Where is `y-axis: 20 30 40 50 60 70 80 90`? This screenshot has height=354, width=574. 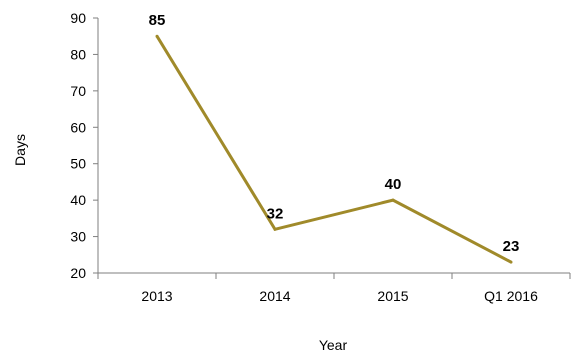 y-axis: 20 30 40 50 60 70 80 90 is located at coordinates (84, 145).